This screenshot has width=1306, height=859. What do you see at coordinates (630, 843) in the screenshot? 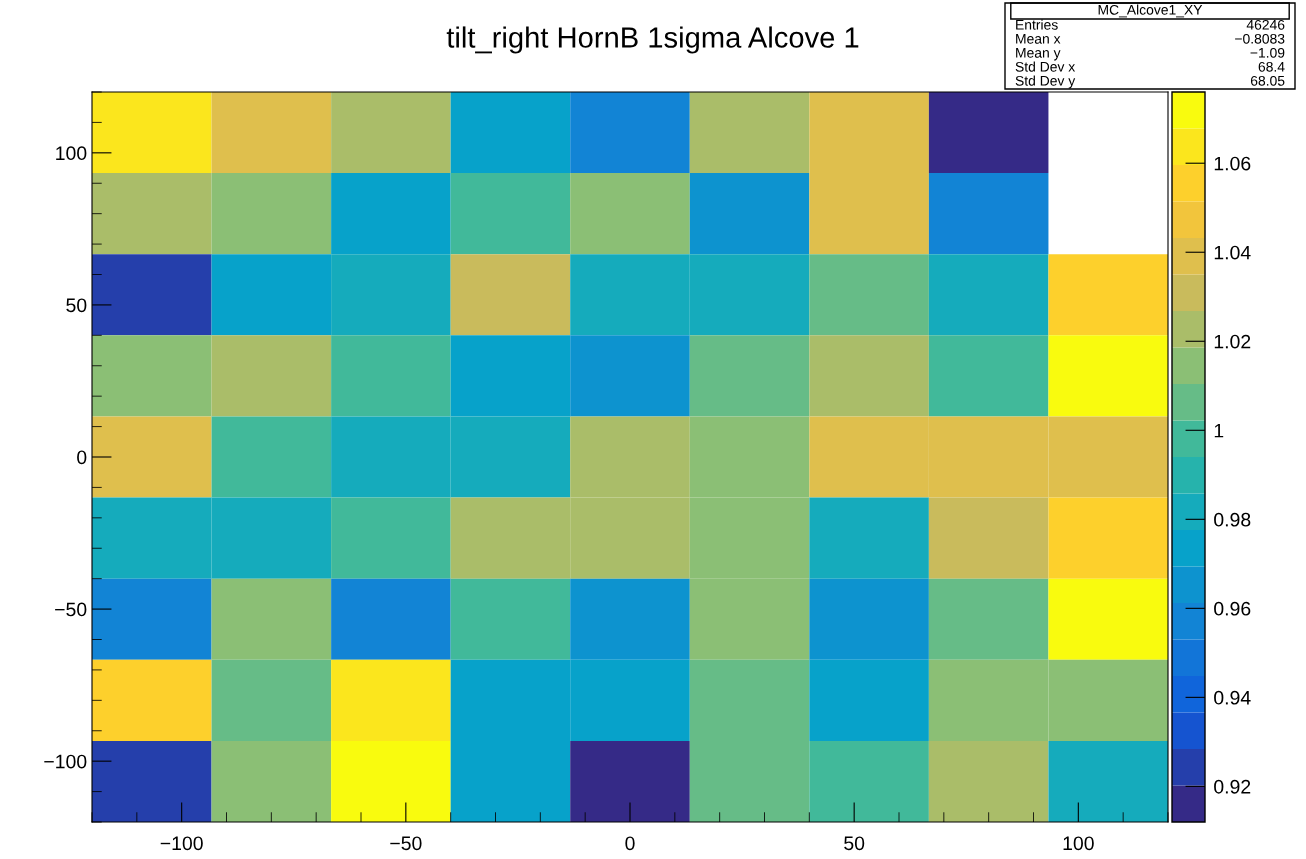
I see `x-tick-label: 0` at bounding box center [630, 843].